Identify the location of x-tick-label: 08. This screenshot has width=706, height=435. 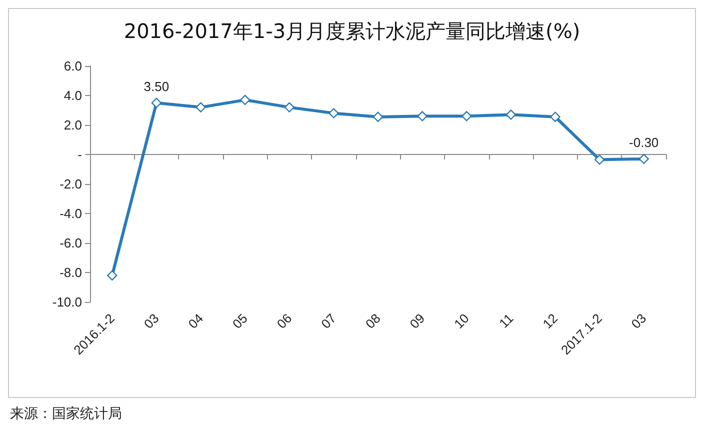
(373, 321).